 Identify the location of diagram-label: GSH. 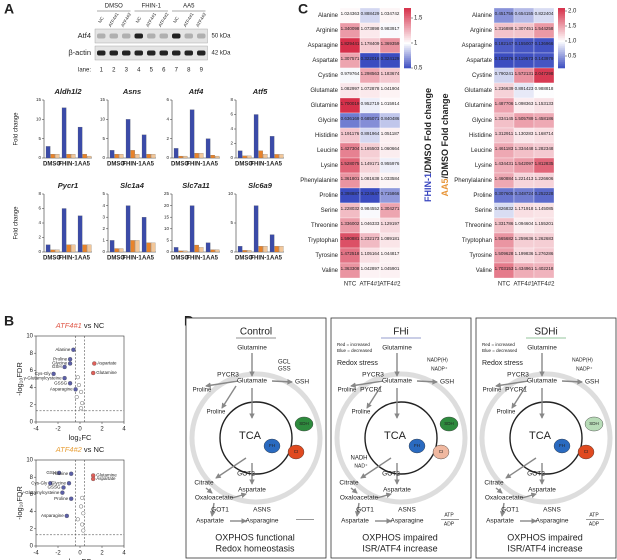
(302, 382).